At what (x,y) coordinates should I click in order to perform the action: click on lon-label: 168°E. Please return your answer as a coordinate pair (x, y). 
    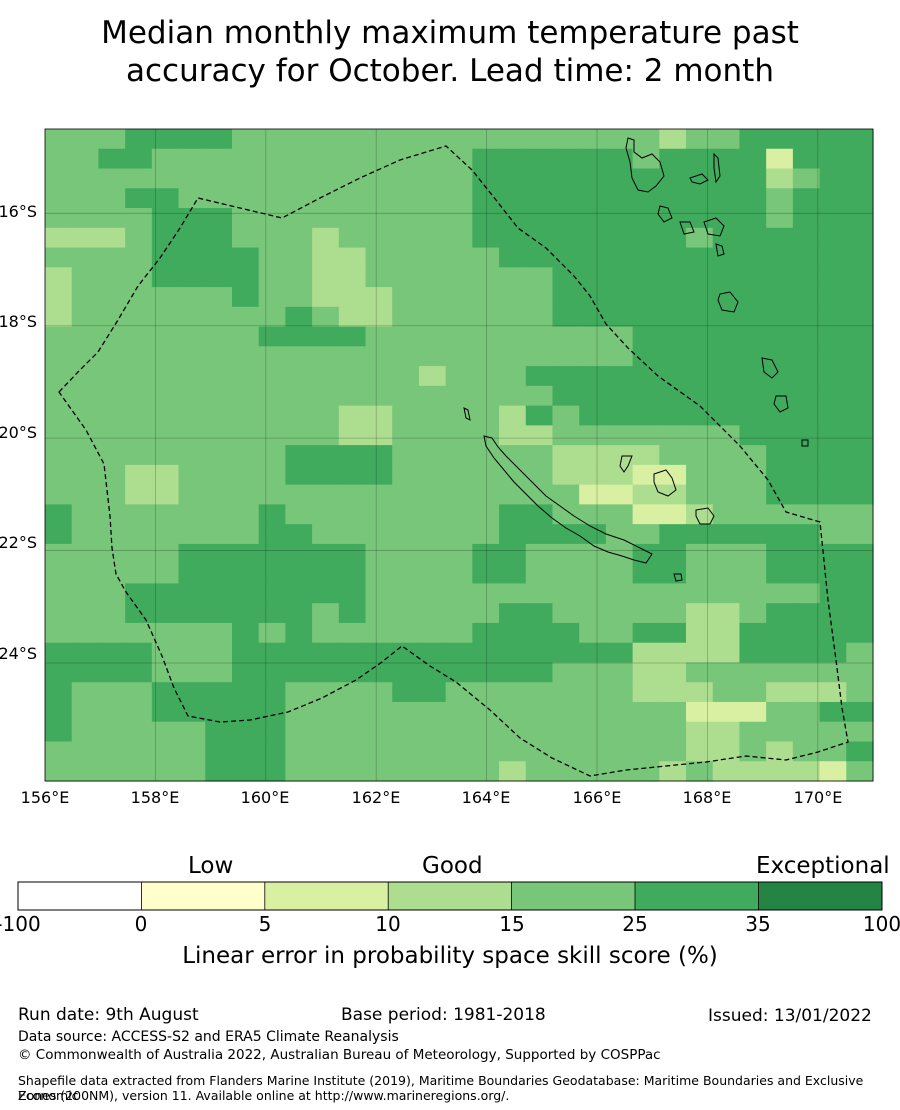
    Looking at the image, I should click on (707, 797).